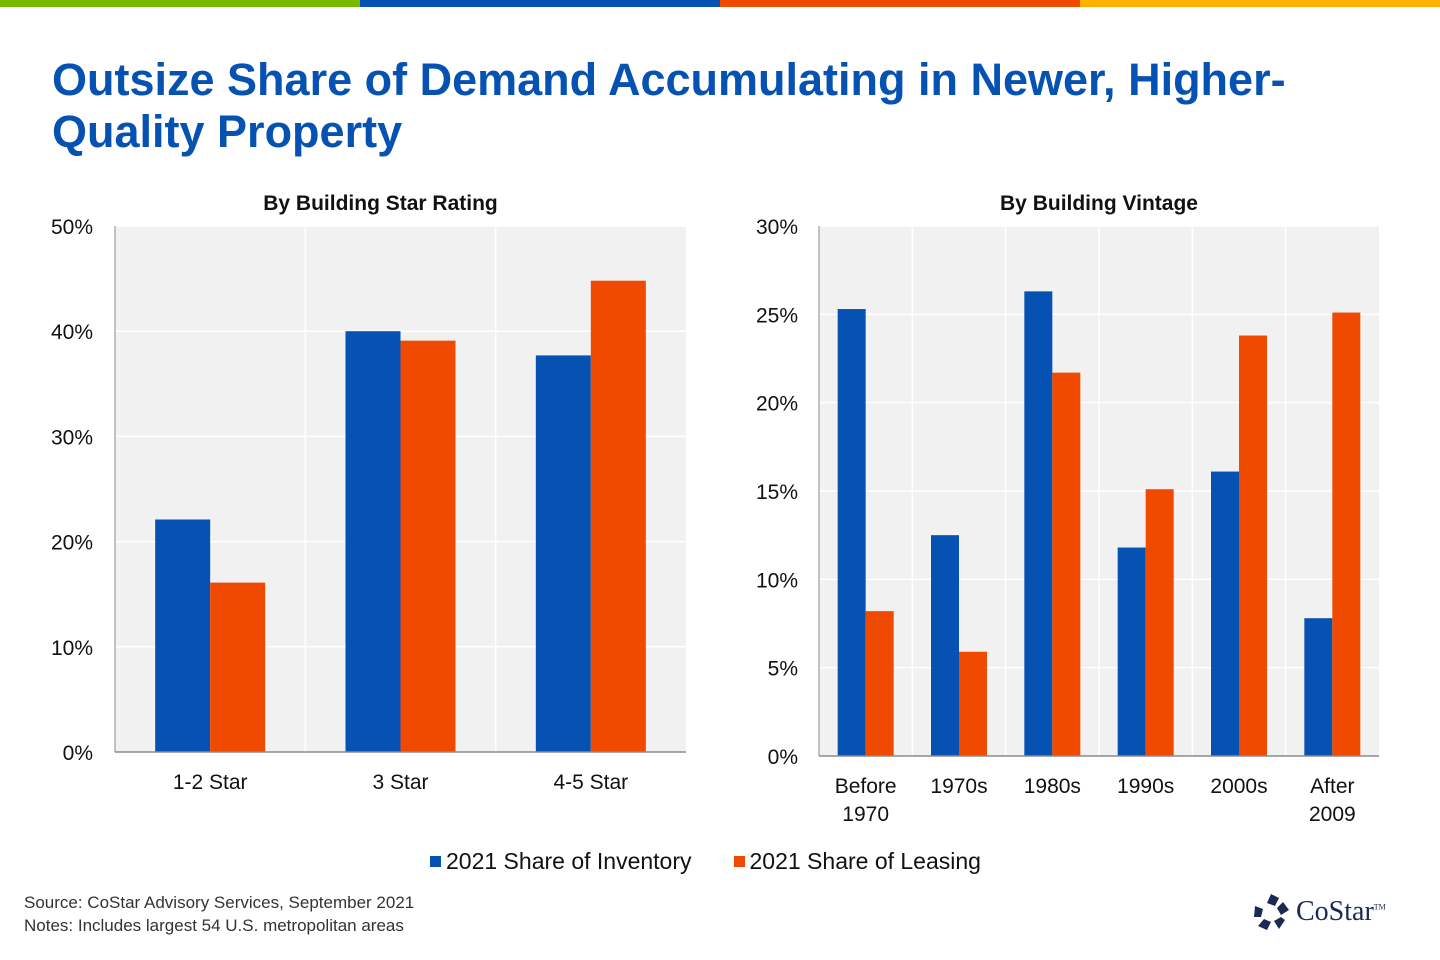  I want to click on x-tick-label: 4-5 Star, so click(590, 782).